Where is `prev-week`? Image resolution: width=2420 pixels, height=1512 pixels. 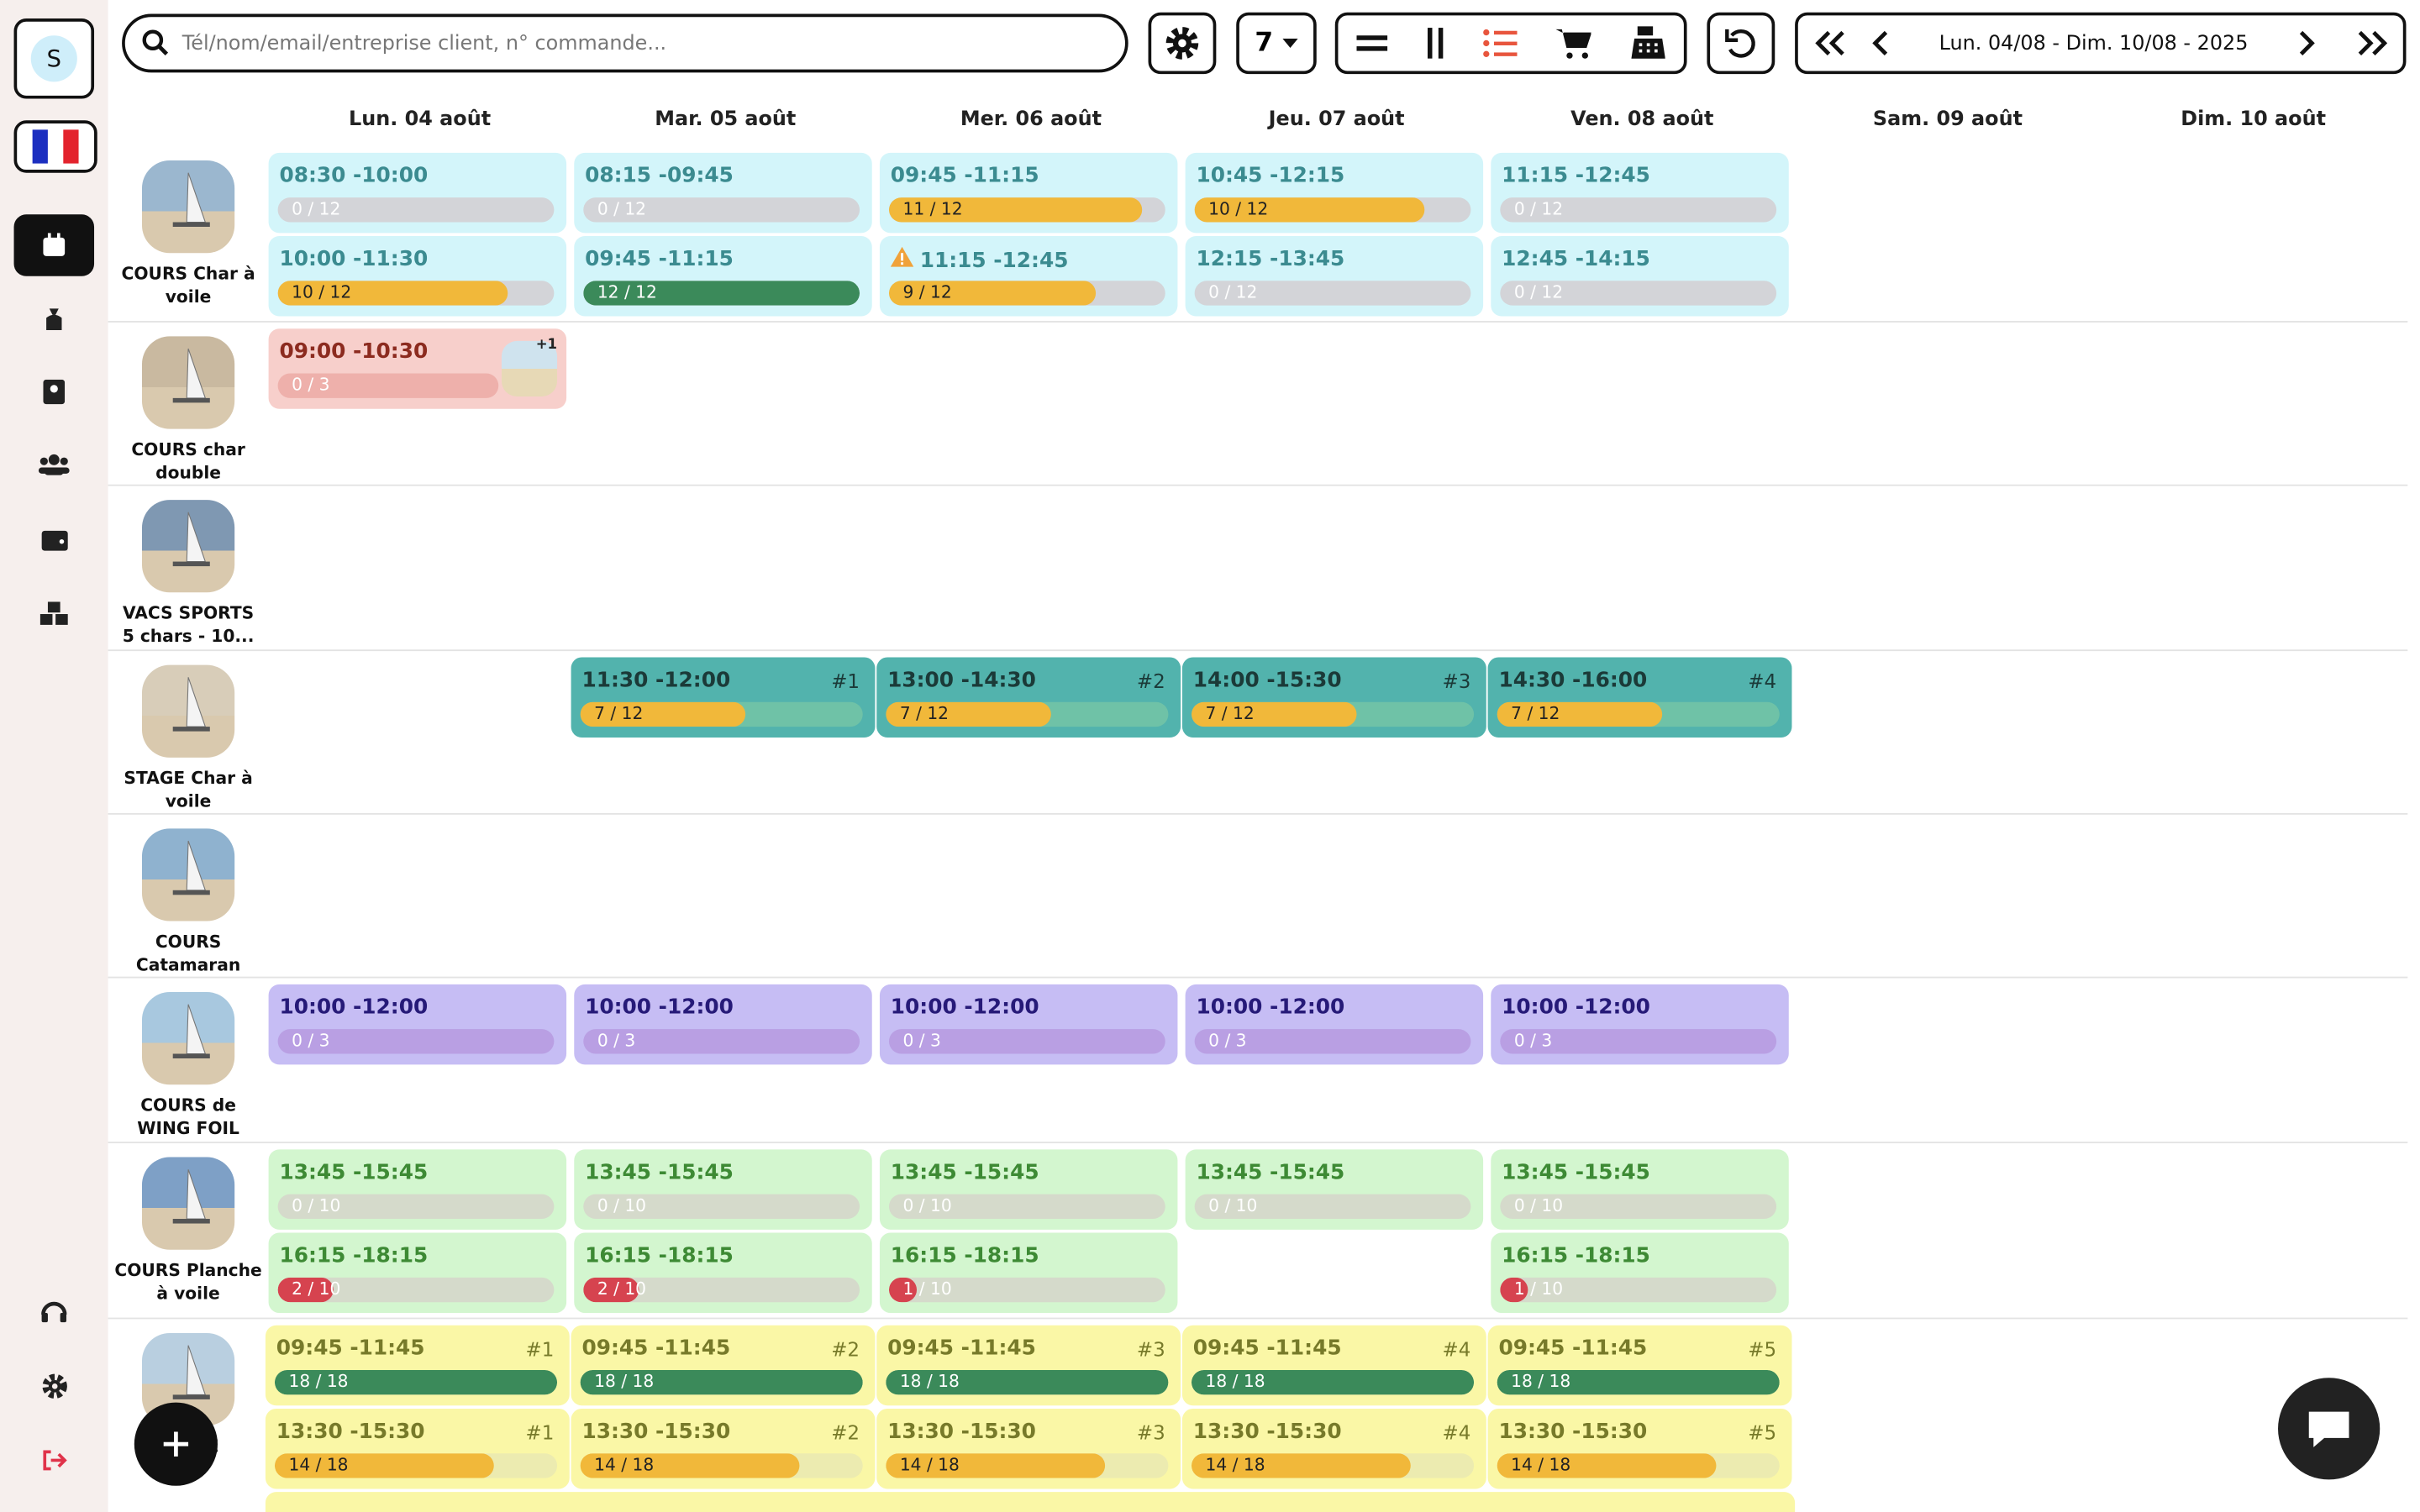 prev-week is located at coordinates (1879, 42).